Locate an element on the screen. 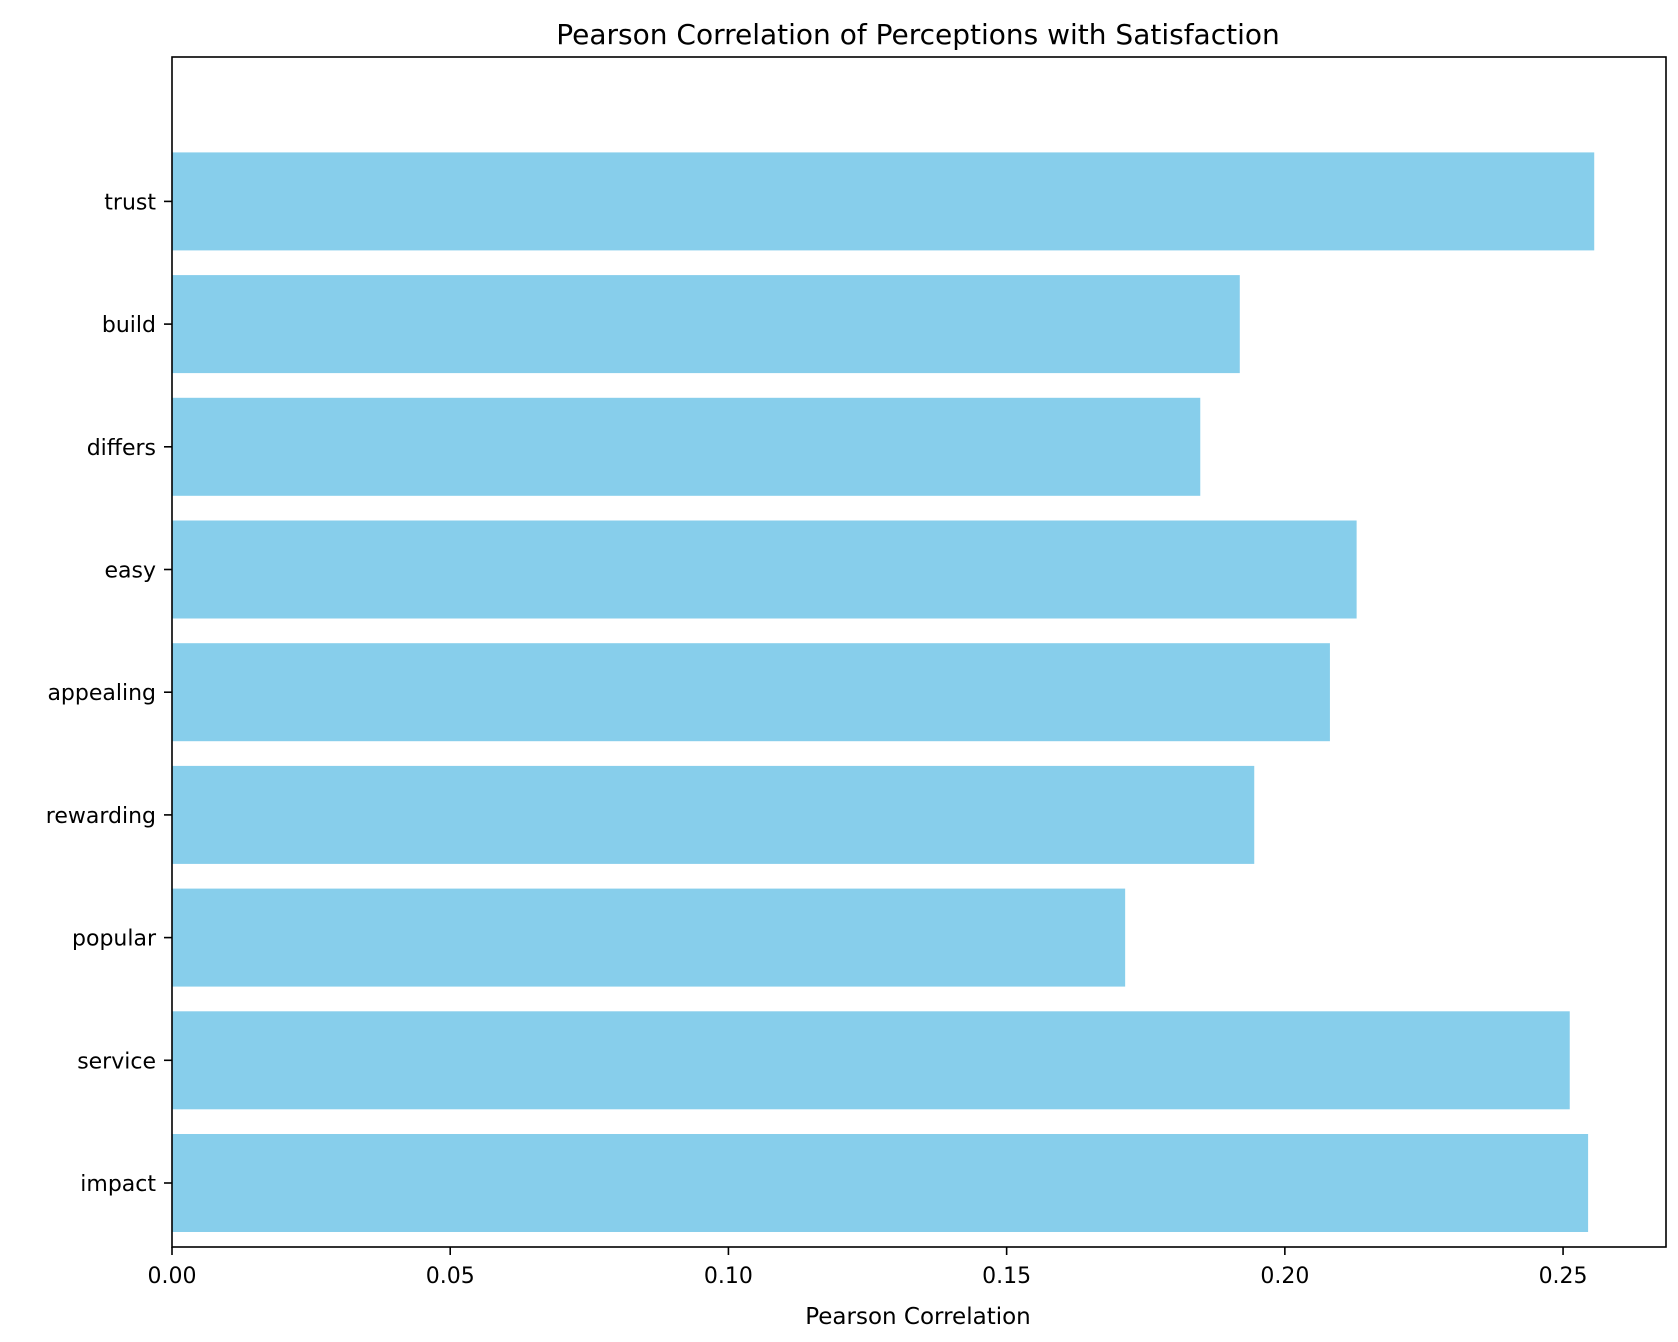  y-tick-label-service: service is located at coordinates (116, 1061).